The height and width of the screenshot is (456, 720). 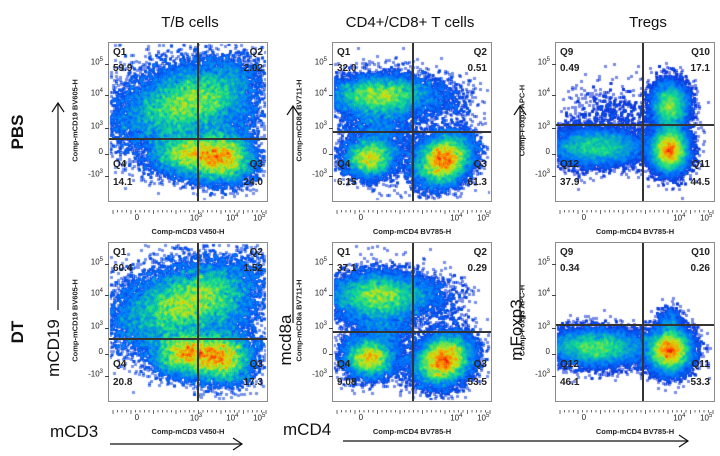 What do you see at coordinates (74, 431) in the screenshot?
I see `marker-label-mcd3: mCD3` at bounding box center [74, 431].